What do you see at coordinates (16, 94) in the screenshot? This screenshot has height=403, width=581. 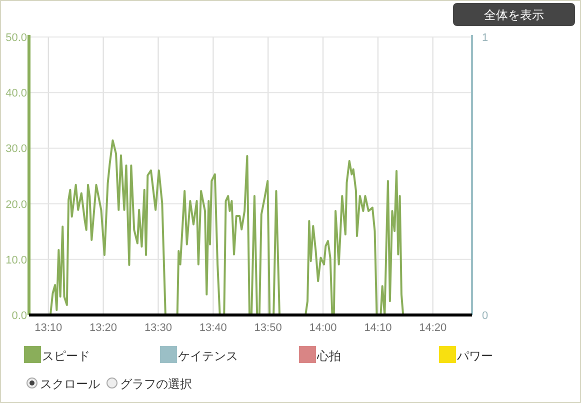 I see `y-tick-label: 40.0` at bounding box center [16, 94].